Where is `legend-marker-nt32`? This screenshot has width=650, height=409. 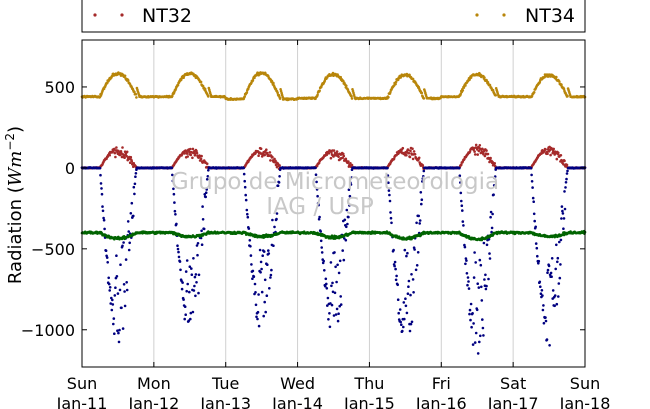
legend-marker-nt32 is located at coordinates (122, 15).